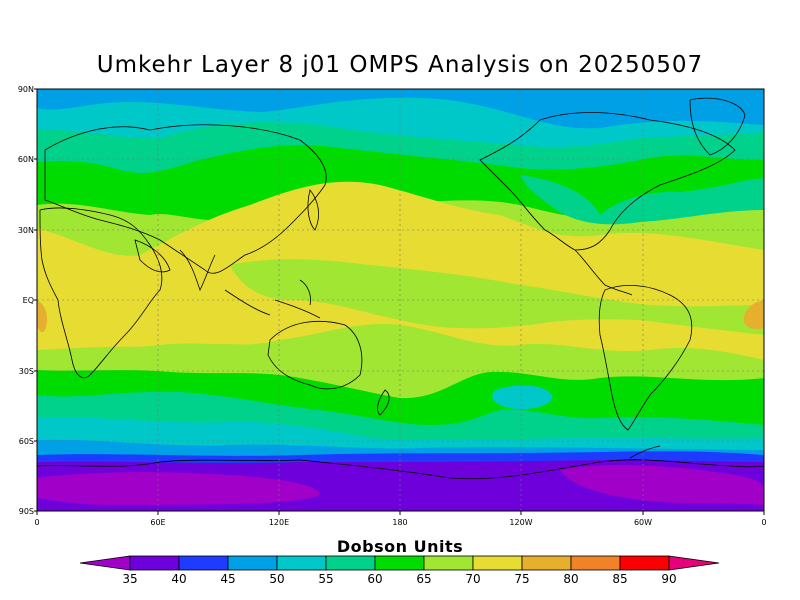 The width and height of the screenshot is (800, 600). Describe the element at coordinates (313, 210) in the screenshot. I see `coastline-japan` at that location.